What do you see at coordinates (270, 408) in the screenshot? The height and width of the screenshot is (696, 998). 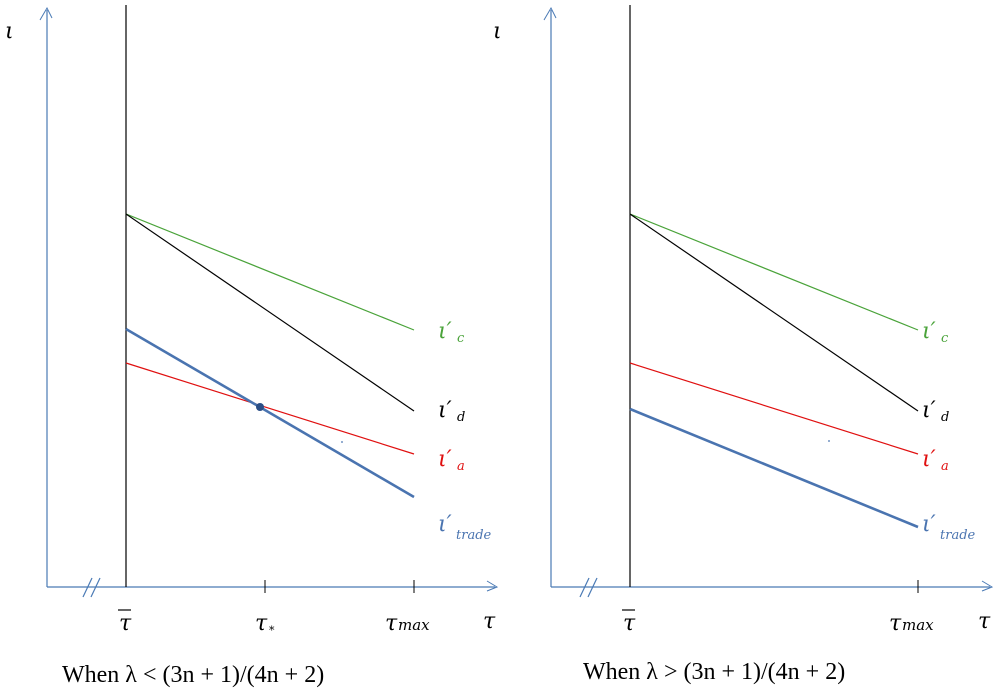 I see `left-line-a` at bounding box center [270, 408].